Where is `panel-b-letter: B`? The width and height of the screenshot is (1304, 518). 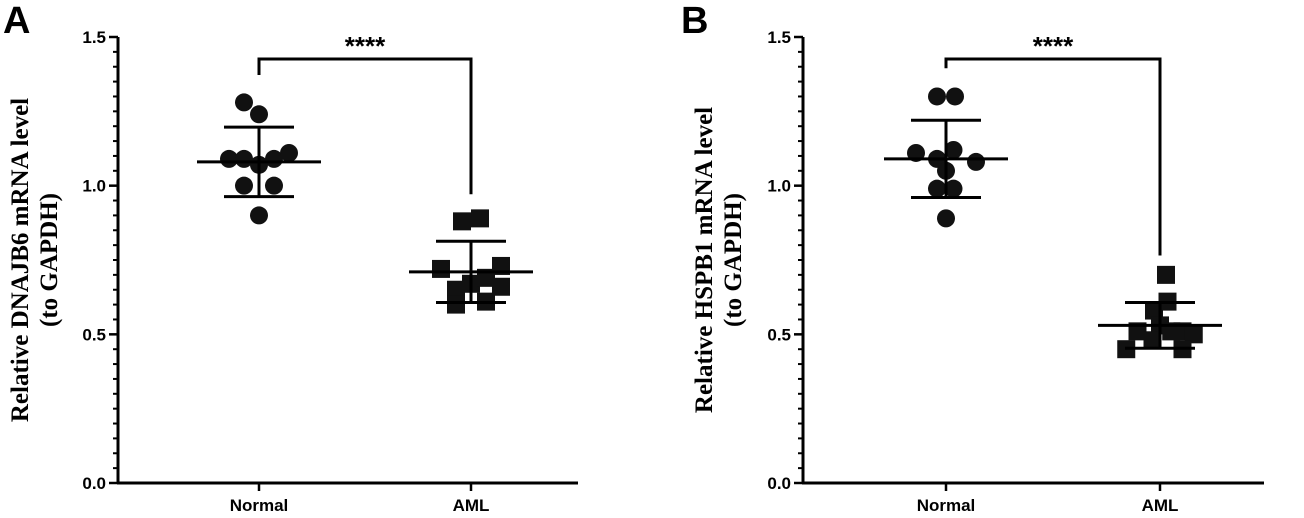
panel-b-letter: B is located at coordinates (694, 21).